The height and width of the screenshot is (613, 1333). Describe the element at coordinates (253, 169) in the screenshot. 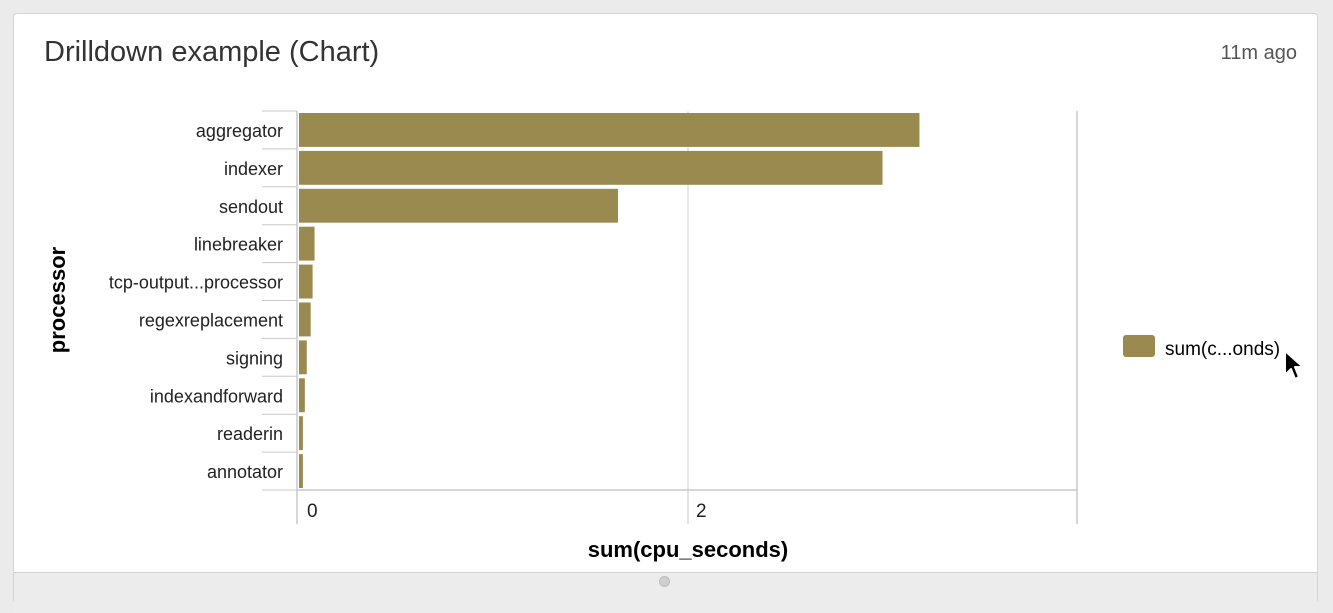

I see `category-label: indexer` at that location.